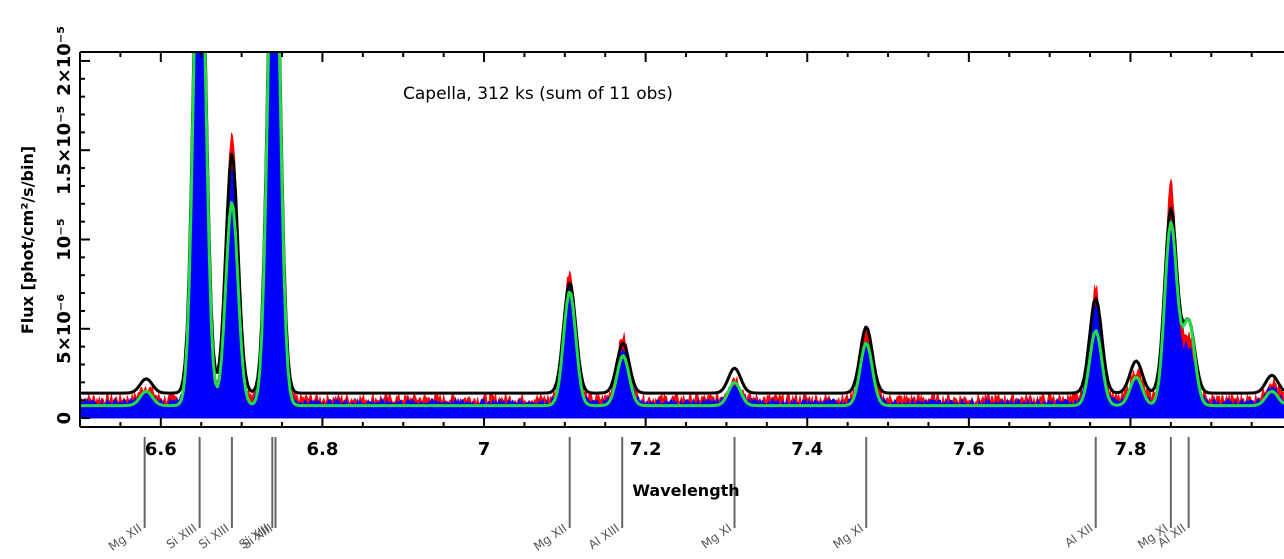  What do you see at coordinates (27, 240) in the screenshot?
I see `y-axis-label: Flux [phot/cm²/s/bin]` at bounding box center [27, 240].